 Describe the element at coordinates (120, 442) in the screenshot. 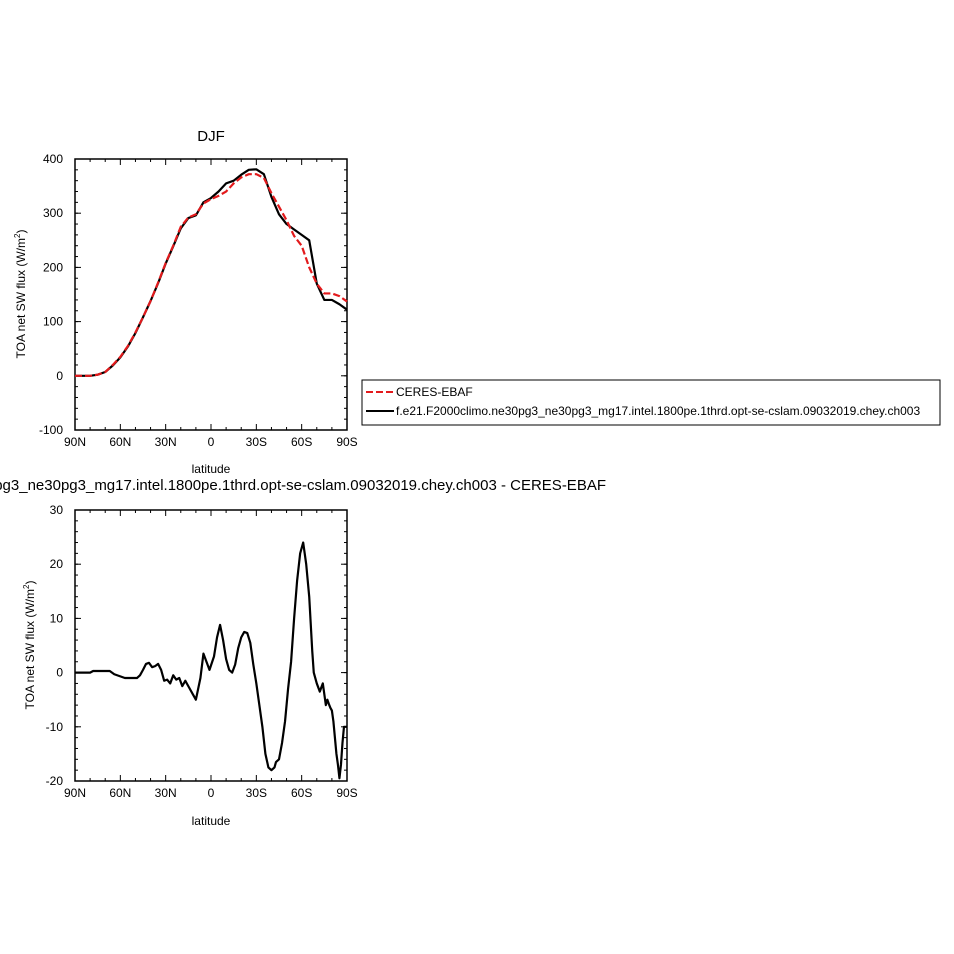

I see `top-x-tick-label: 60N` at that location.